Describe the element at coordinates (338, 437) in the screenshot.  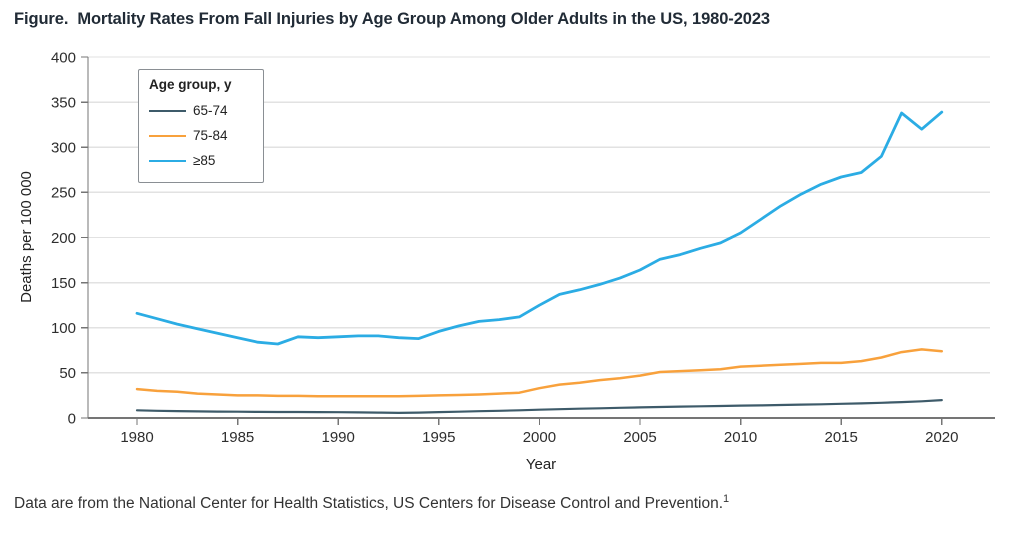
I see `x-tick-label-1990: 1990` at that location.